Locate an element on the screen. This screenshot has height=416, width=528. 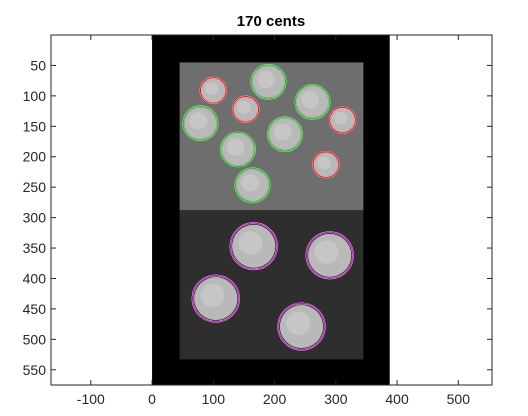
y-tick-label: 500 is located at coordinates (35, 339).